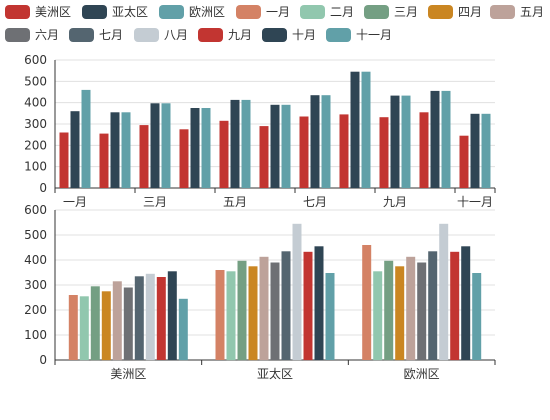 The width and height of the screenshot is (550, 420). What do you see at coordinates (319, 303) in the screenshot?
I see `bar-bottom-c1-s9` at bounding box center [319, 303].